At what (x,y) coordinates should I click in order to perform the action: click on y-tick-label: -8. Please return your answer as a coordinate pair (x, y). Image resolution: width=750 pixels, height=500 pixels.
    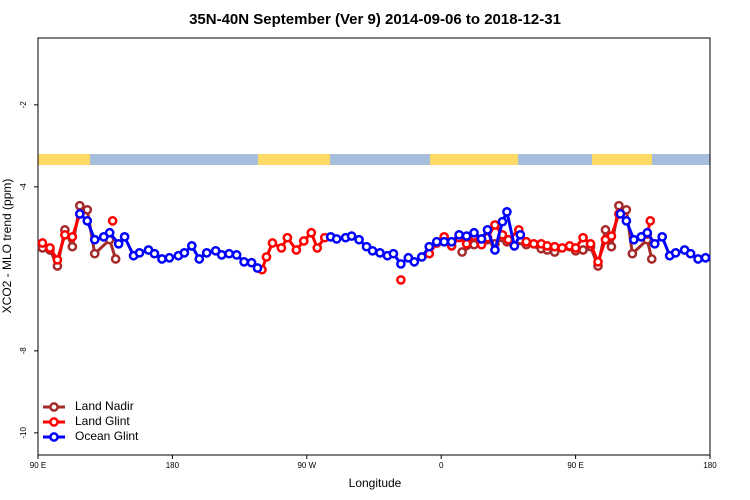
    Looking at the image, I should click on (23, 351).